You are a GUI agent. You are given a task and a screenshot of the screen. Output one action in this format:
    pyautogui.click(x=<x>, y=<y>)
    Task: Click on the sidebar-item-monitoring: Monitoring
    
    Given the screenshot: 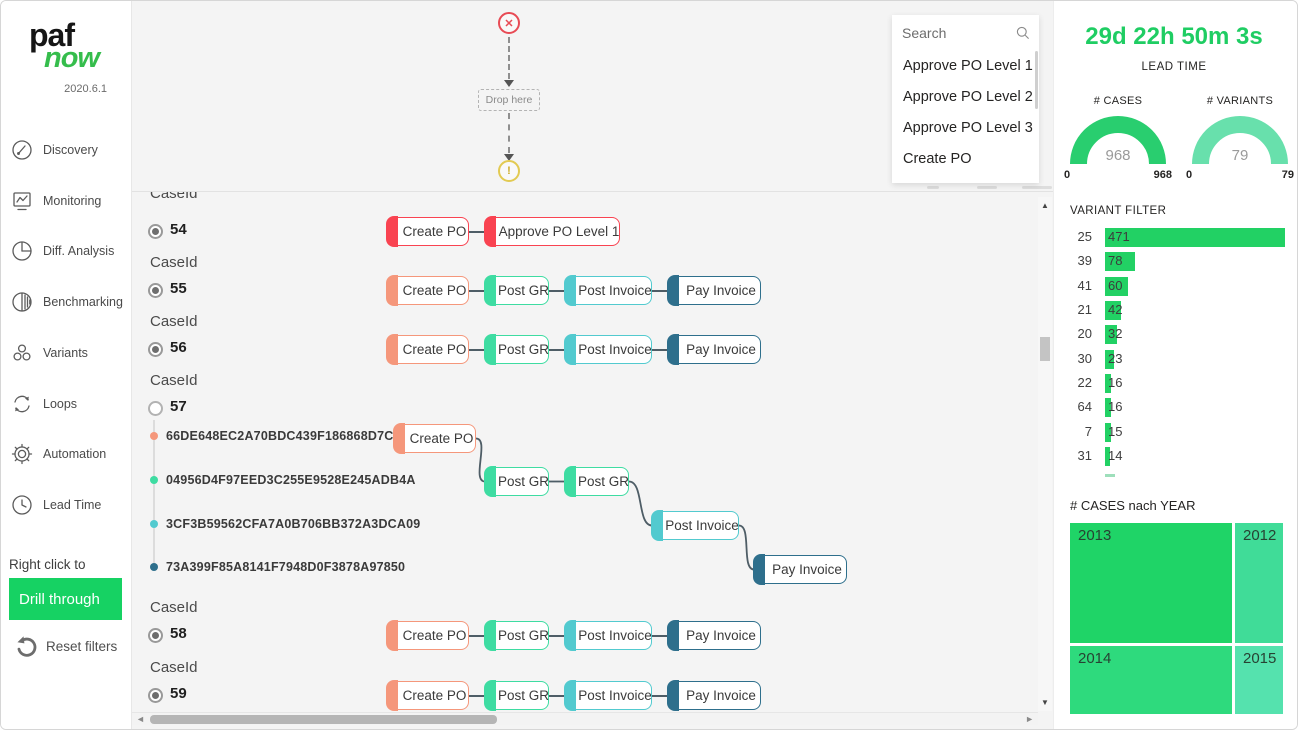 What is the action you would take?
    pyautogui.click(x=66, y=201)
    